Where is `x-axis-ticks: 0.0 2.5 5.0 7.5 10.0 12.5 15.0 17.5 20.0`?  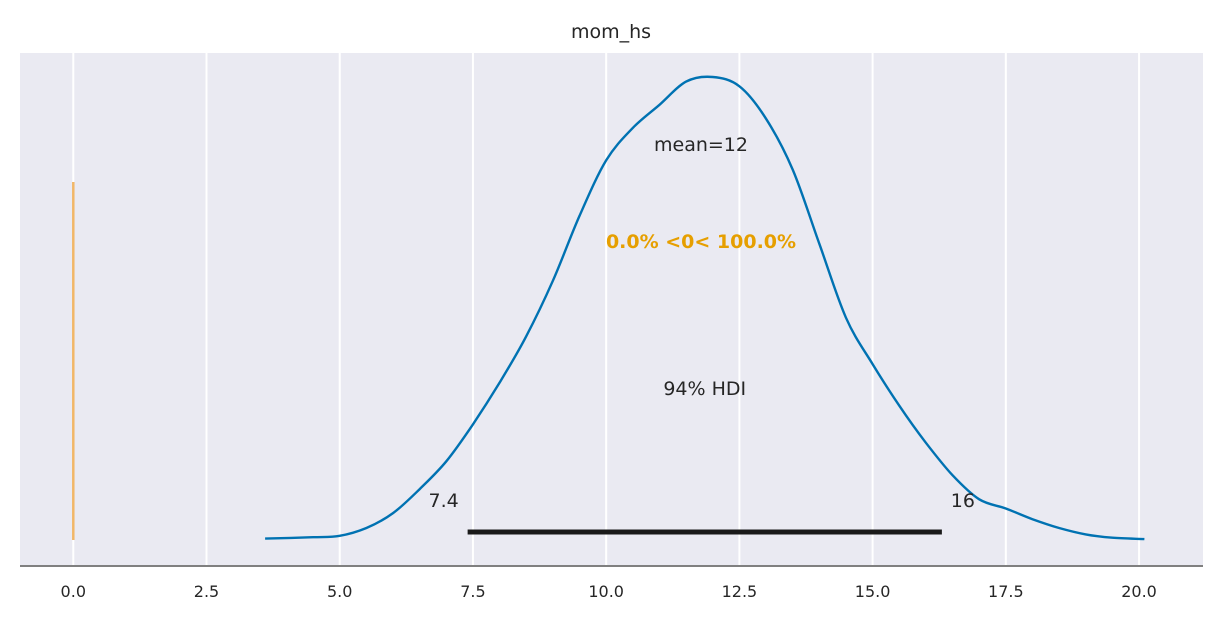 x-axis-ticks: 0.0 2.5 5.0 7.5 10.0 12.5 15.0 17.5 20.0 is located at coordinates (609, 591).